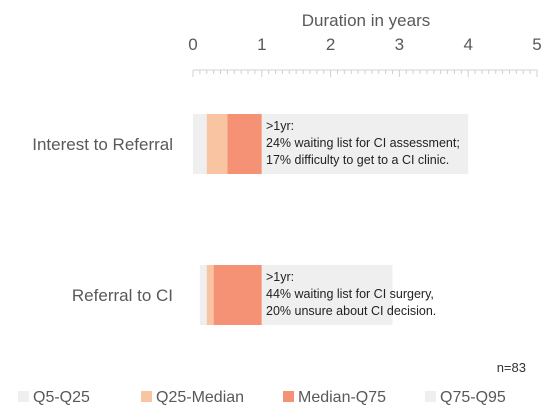 The image size is (550, 417). What do you see at coordinates (365, 73) in the screenshot?
I see `x-axis` at bounding box center [365, 73].